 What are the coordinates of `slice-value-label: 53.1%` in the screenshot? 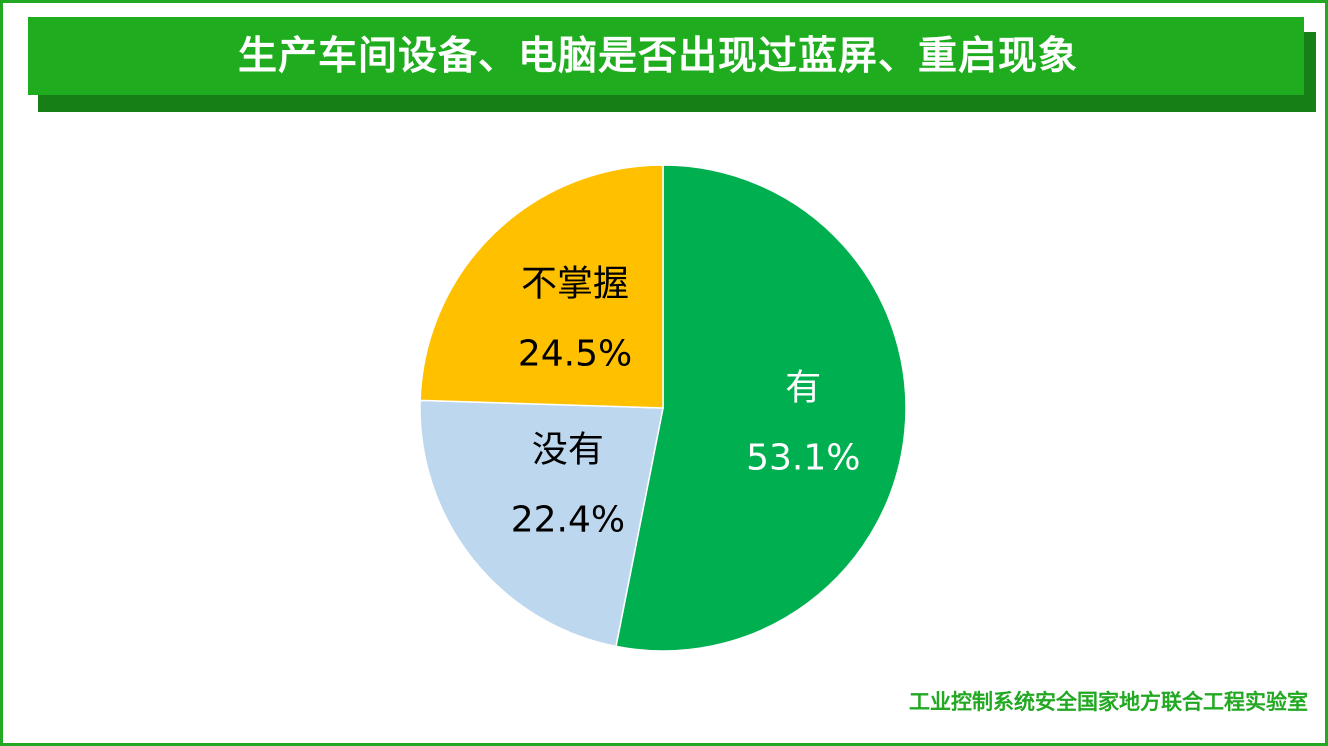 It's located at (803, 458).